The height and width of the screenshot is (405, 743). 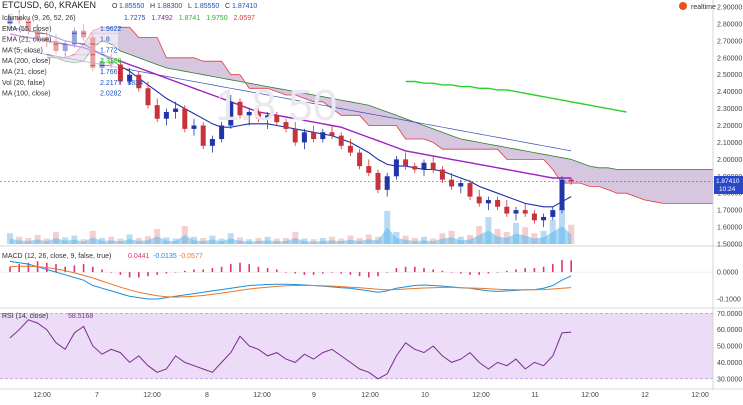 I want to click on rsi-tick-label: 70.0000, so click(x=729, y=314).